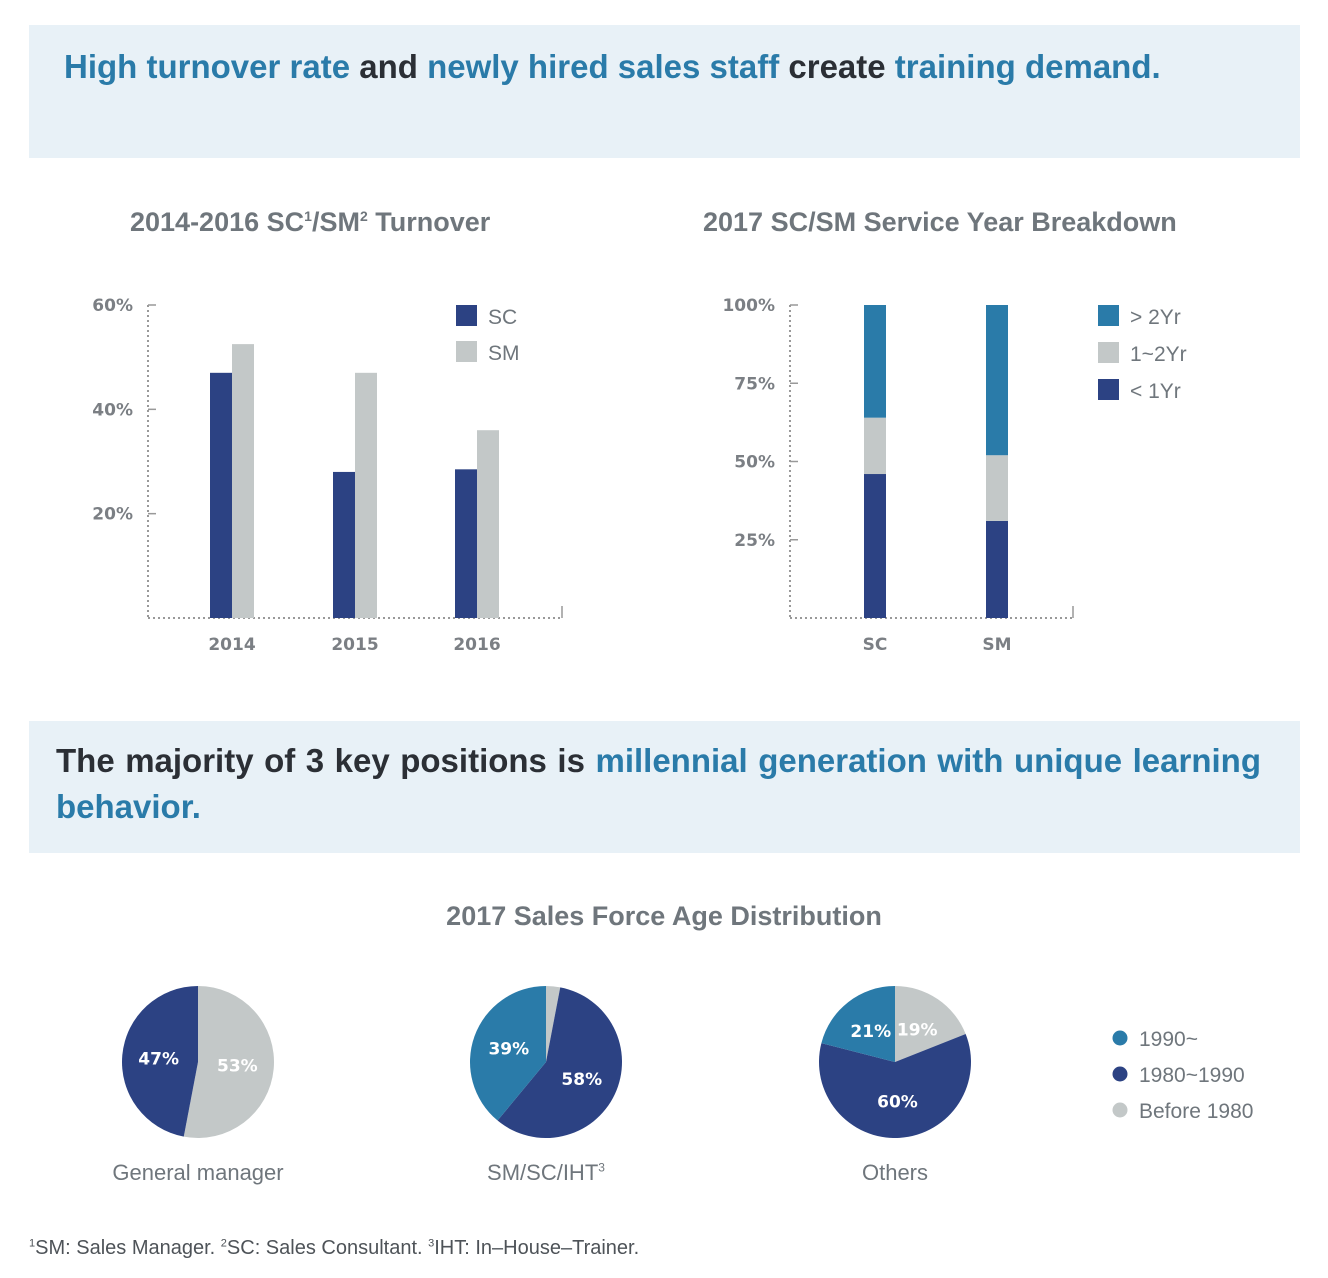 The width and height of the screenshot is (1328, 1278). I want to click on x-tick-label: 2016, so click(476, 645).